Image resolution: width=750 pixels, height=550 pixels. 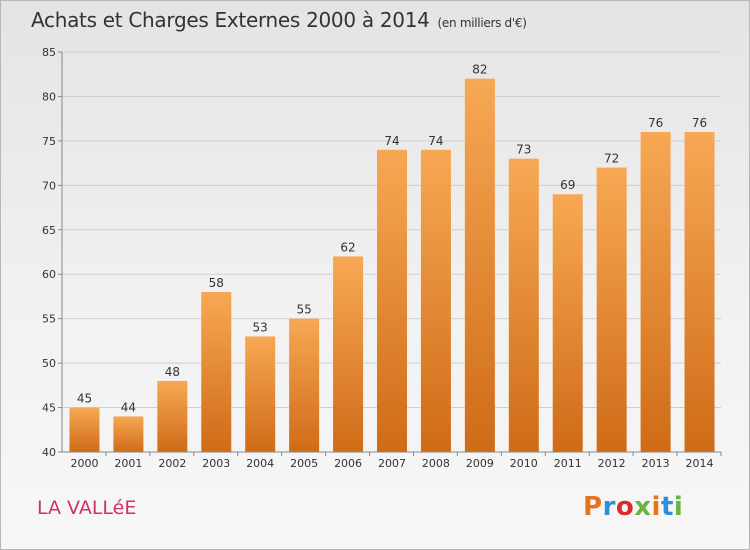 I want to click on chart-title-text: Achats et Charges Externes 2000 à 2014, so click(x=230, y=20).